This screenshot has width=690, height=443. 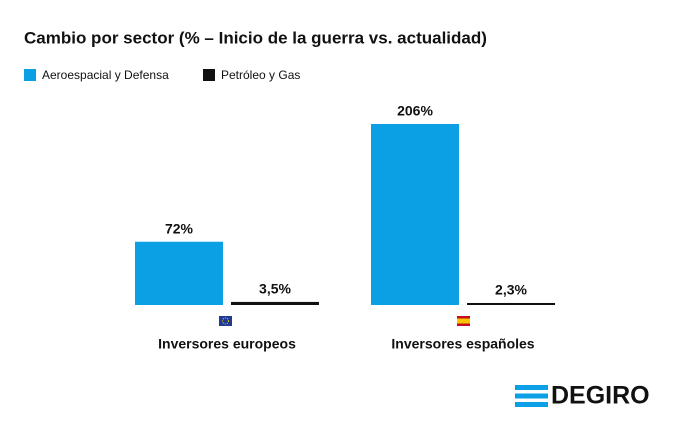 I want to click on legend-label: Petróleo y Gas, so click(x=260, y=75).